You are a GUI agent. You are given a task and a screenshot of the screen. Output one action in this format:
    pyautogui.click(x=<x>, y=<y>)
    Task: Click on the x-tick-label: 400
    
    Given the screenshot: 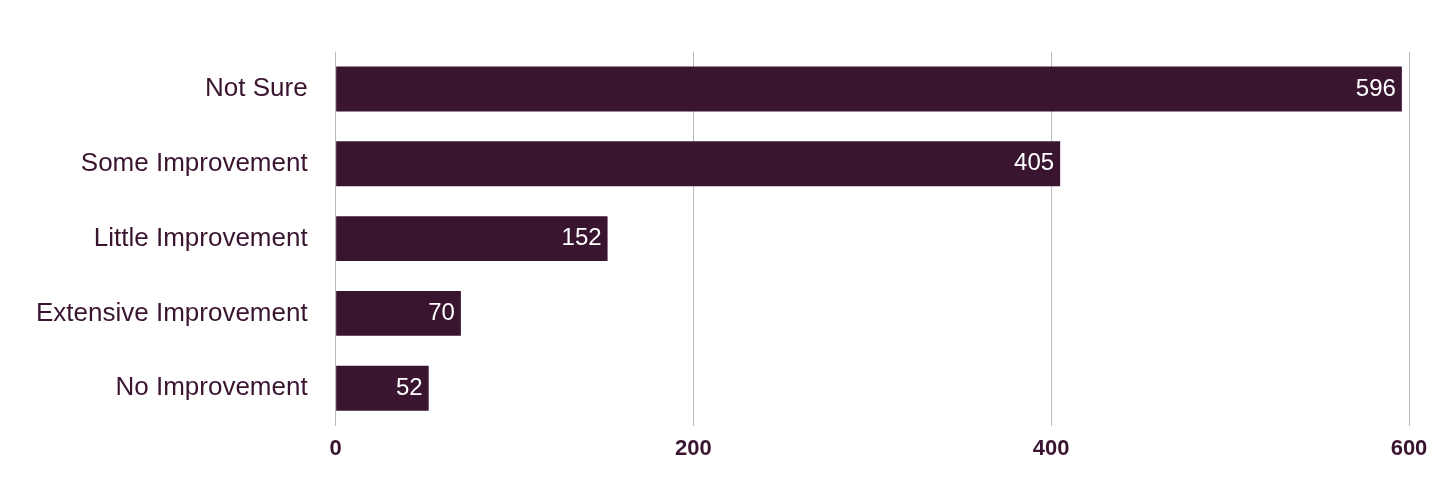 What is the action you would take?
    pyautogui.click(x=1051, y=447)
    